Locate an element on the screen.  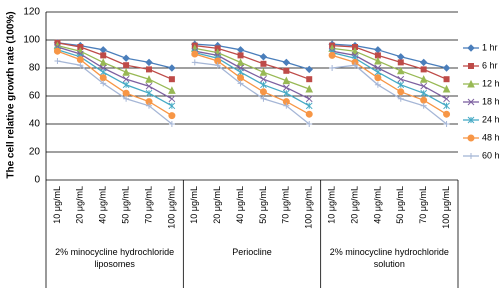
y-tick-label: 0 is located at coordinates (37, 180).